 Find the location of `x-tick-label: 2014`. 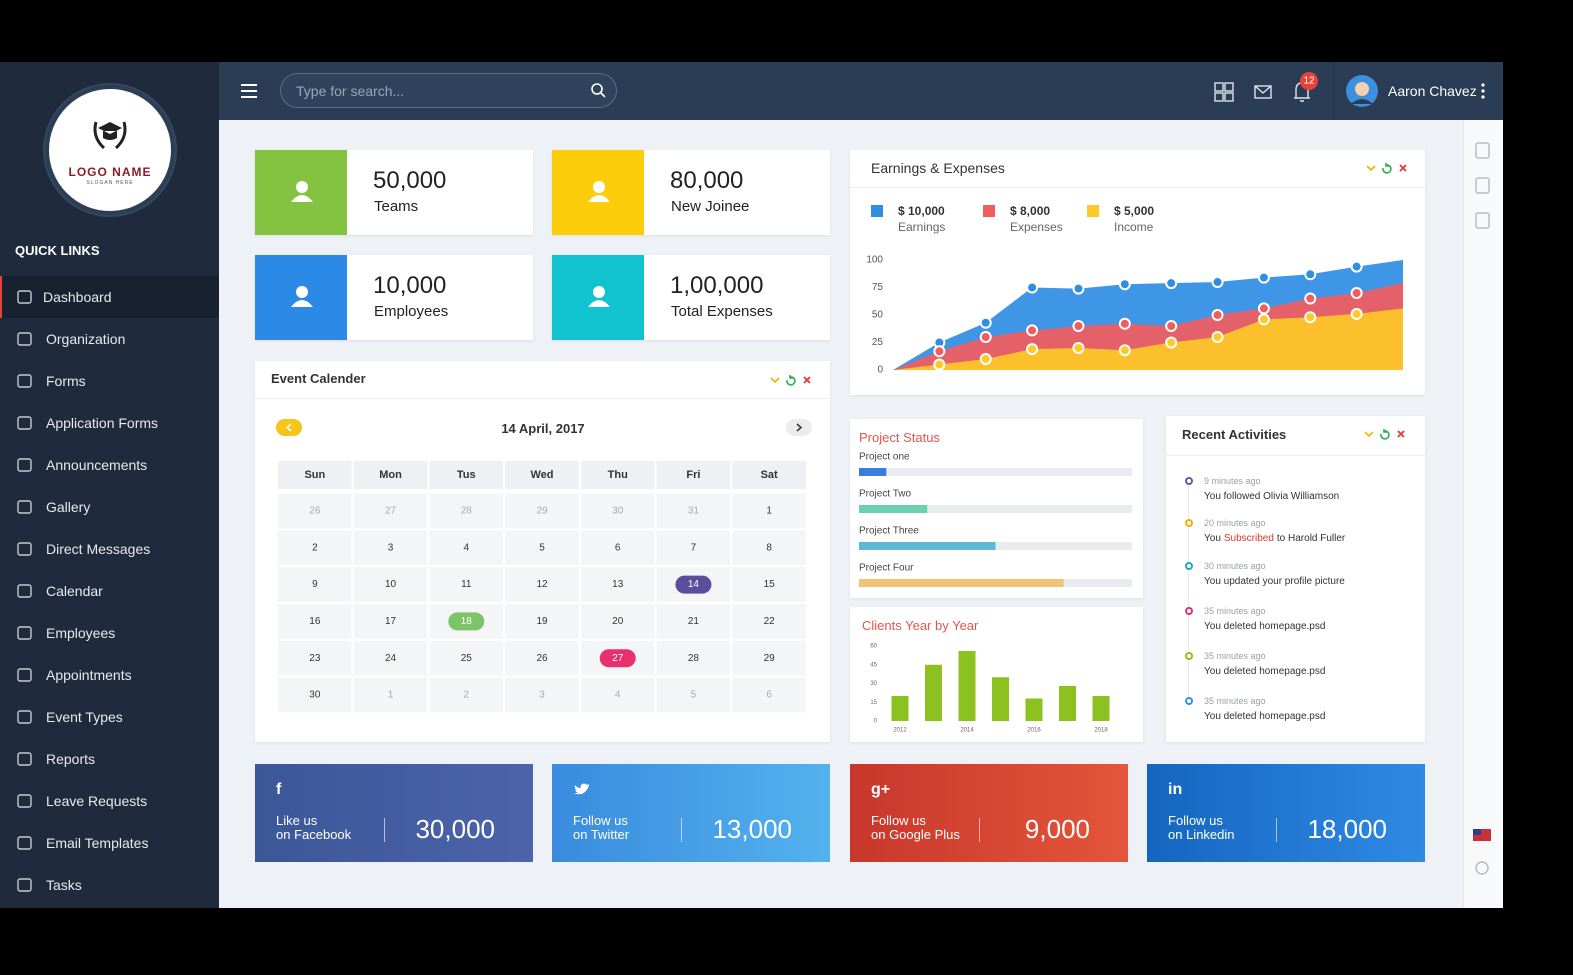

x-tick-label: 2014 is located at coordinates (967, 731).